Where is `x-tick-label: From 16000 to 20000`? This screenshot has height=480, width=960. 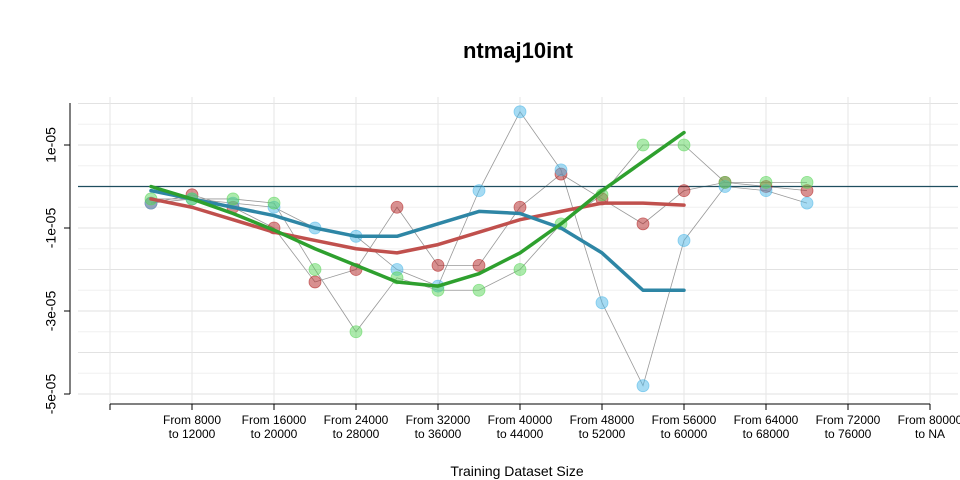 x-tick-label: From 16000 to 20000 is located at coordinates (274, 427).